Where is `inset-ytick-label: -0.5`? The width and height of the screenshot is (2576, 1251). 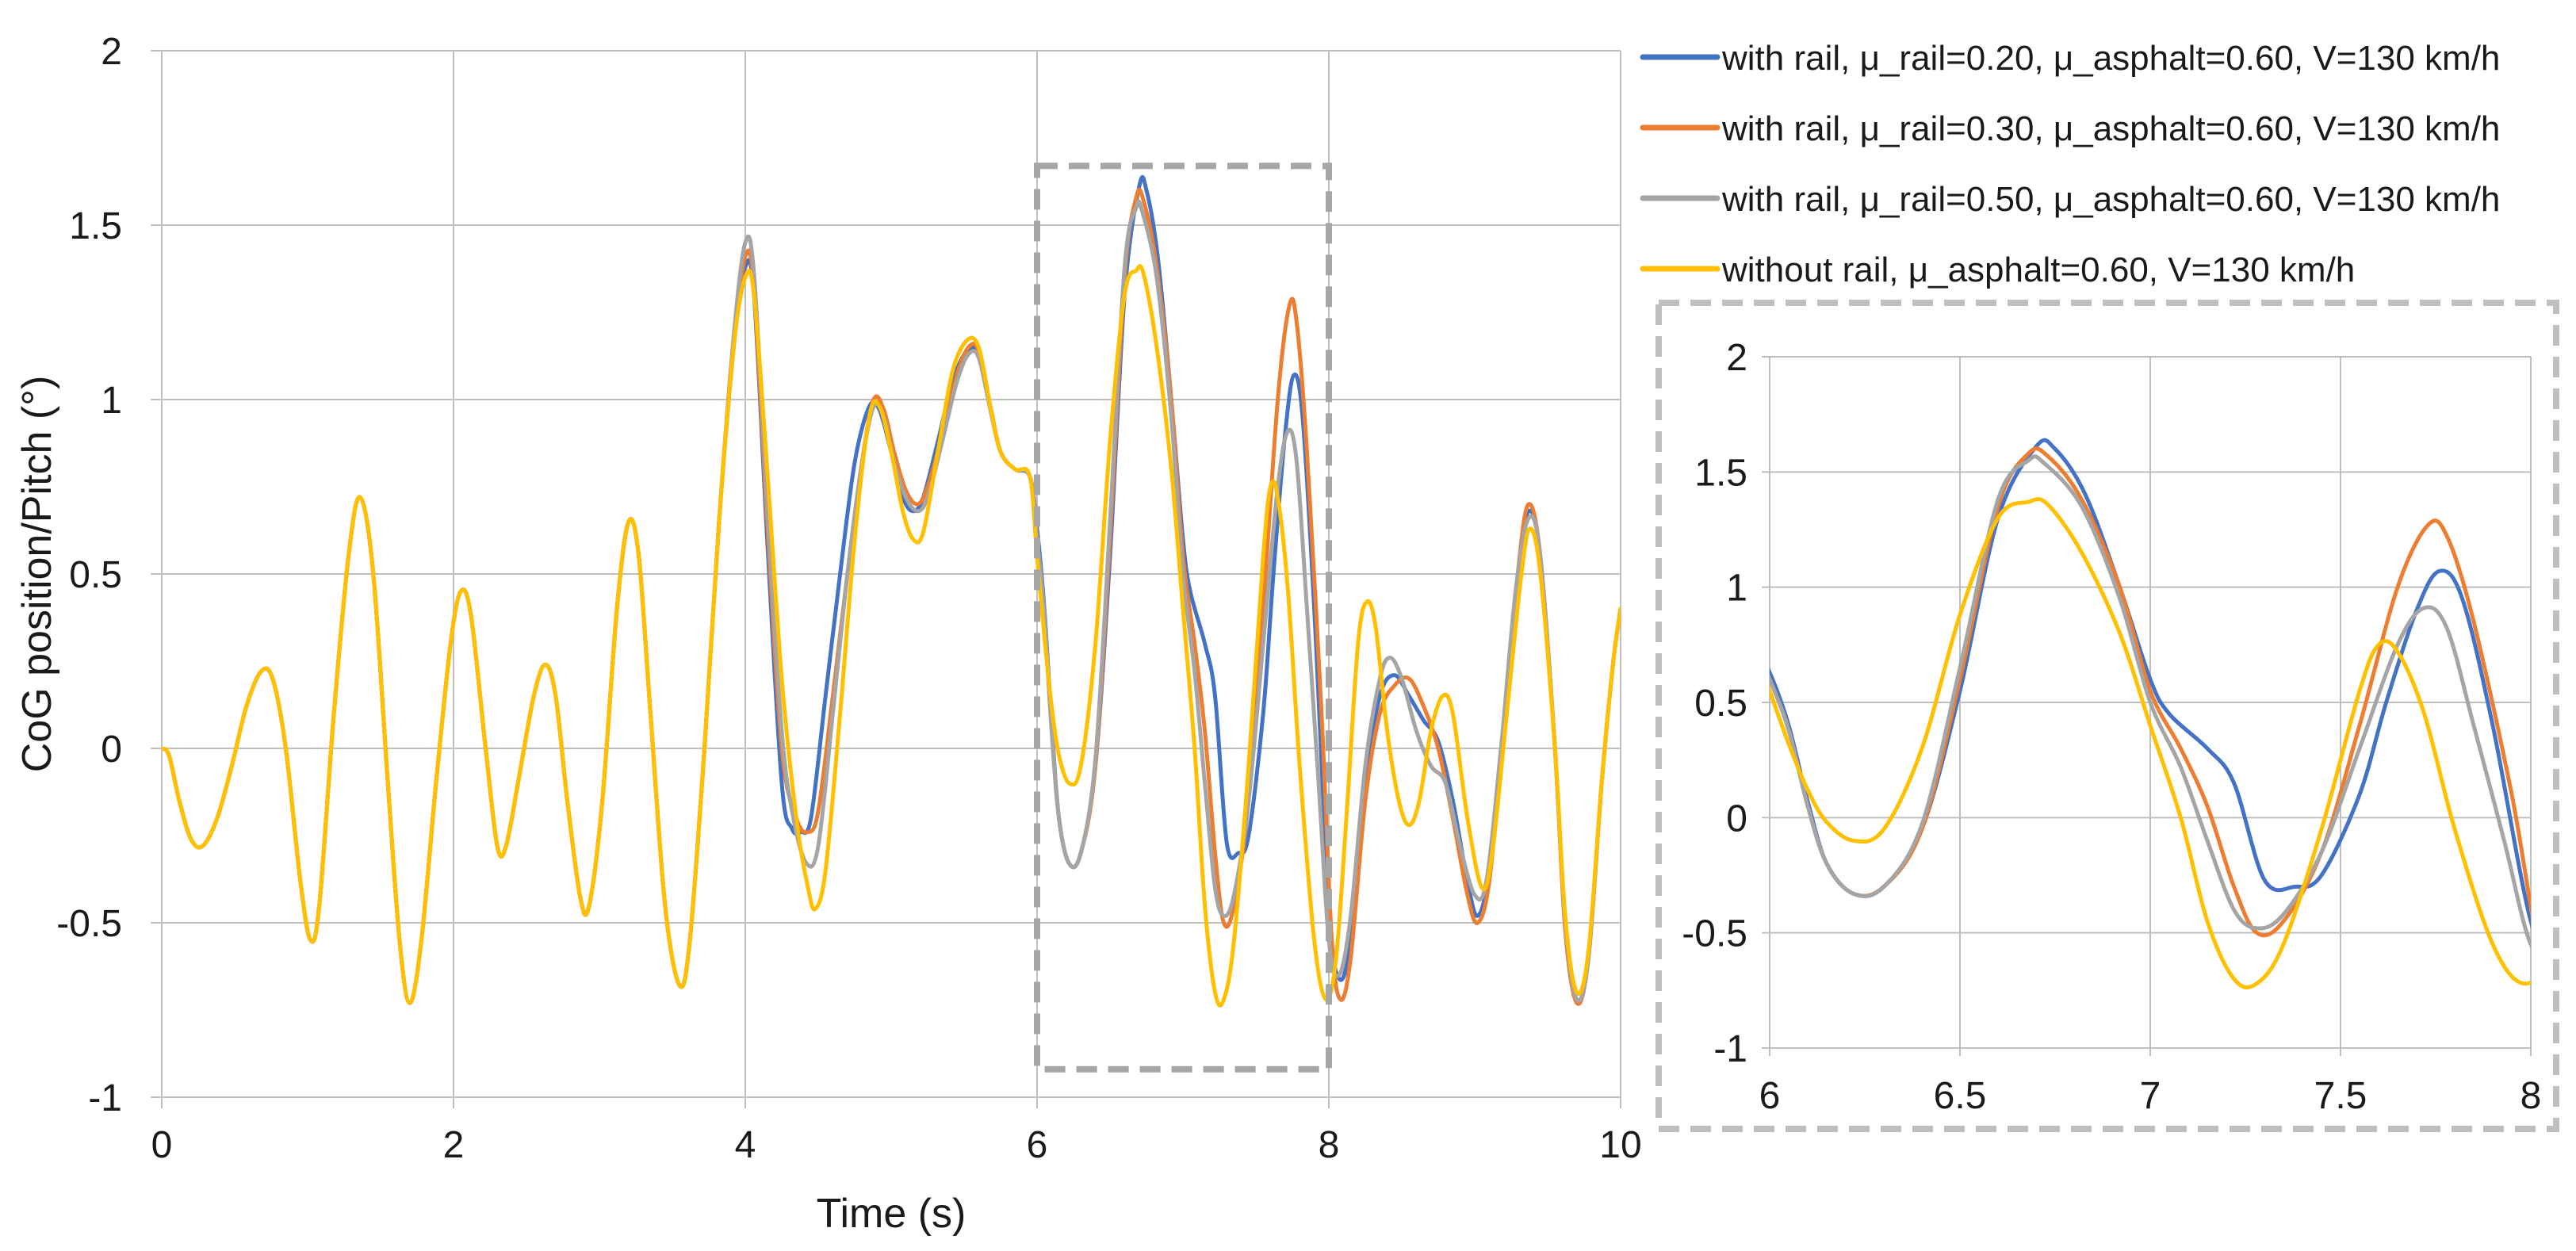 inset-ytick-label: -0.5 is located at coordinates (1714, 934).